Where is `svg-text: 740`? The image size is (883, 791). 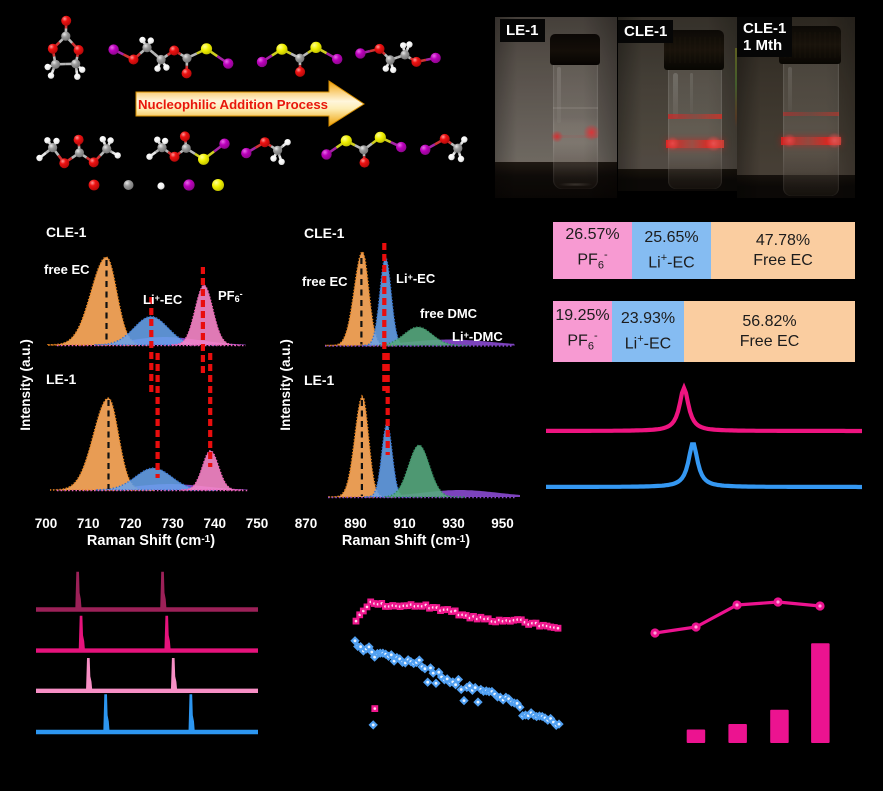 svg-text: 740 is located at coordinates (215, 523).